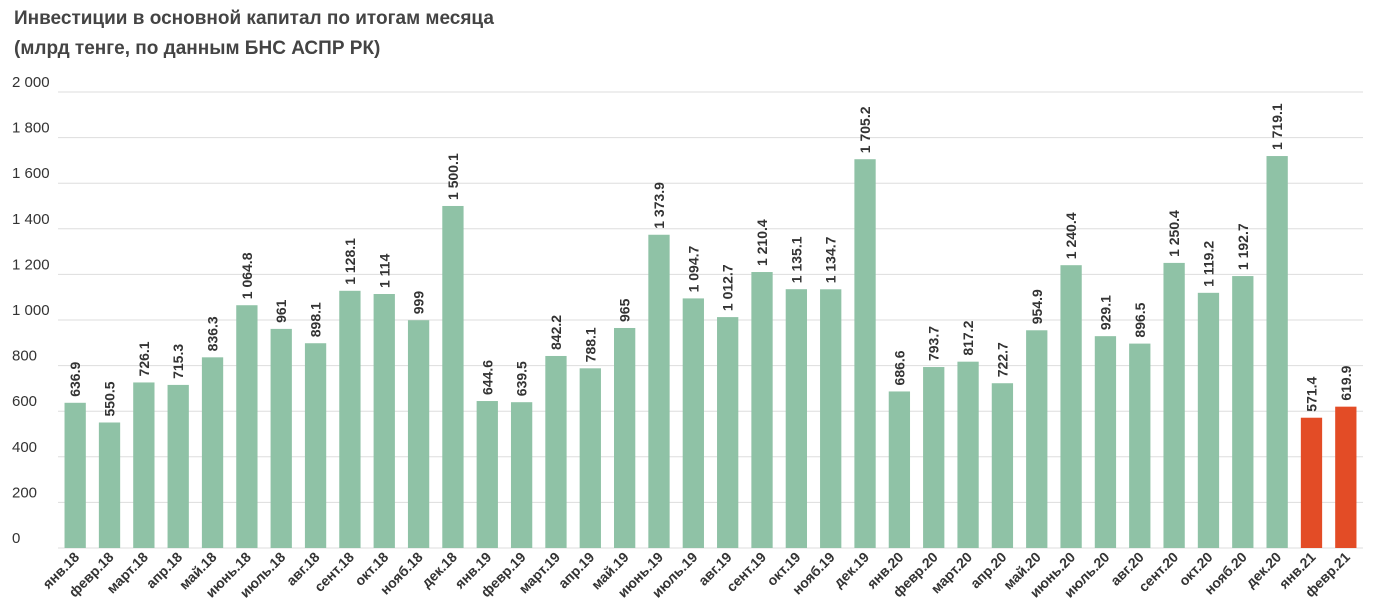 The width and height of the screenshot is (1383, 615). I want to click on data-label: 842.2, so click(556, 332).